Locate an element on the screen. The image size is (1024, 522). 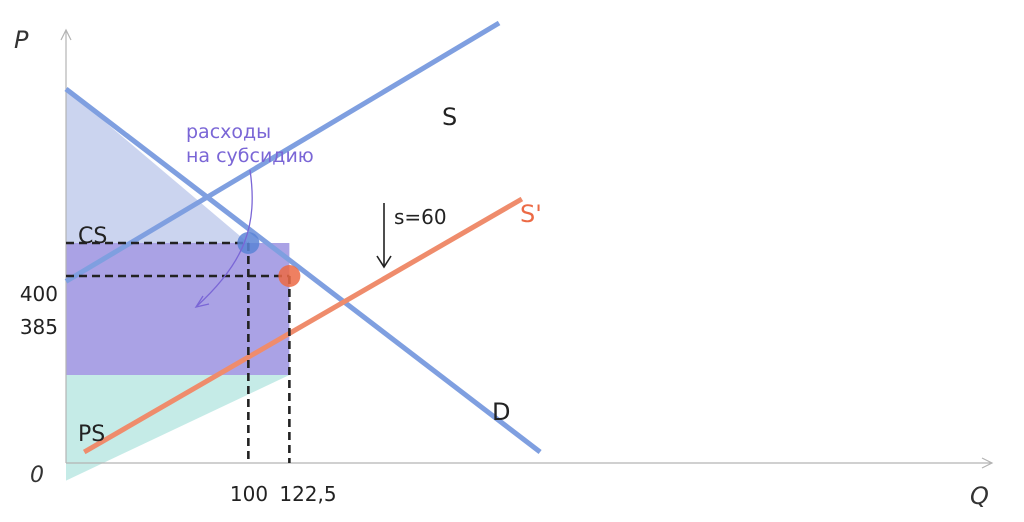
annotation-line-1: расходы is located at coordinates (228, 132).